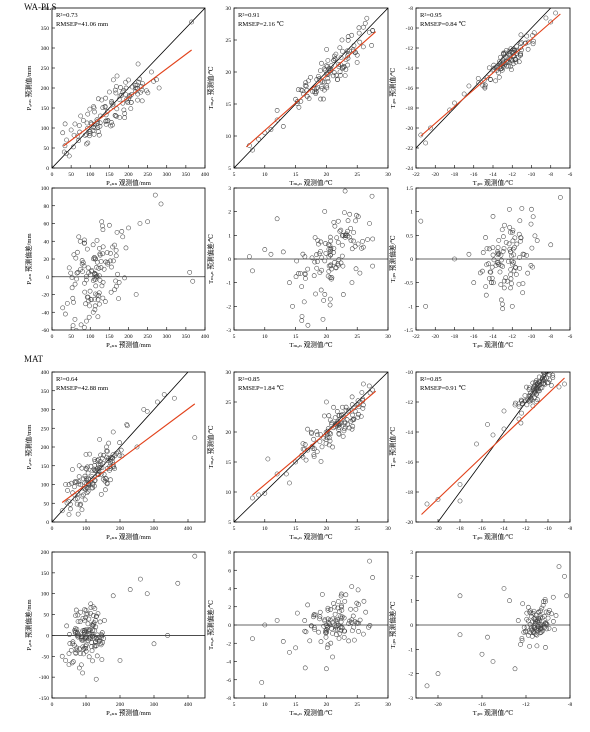 Image resolution: width=590 pixels, height=732 pixels. I want to click on x-tick-label: 300, so click(154, 705).